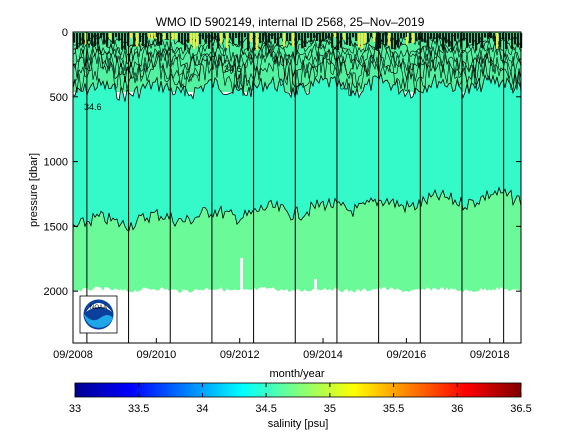 The image size is (576, 432). I want to click on surface-contour-line, so click(297, 56).